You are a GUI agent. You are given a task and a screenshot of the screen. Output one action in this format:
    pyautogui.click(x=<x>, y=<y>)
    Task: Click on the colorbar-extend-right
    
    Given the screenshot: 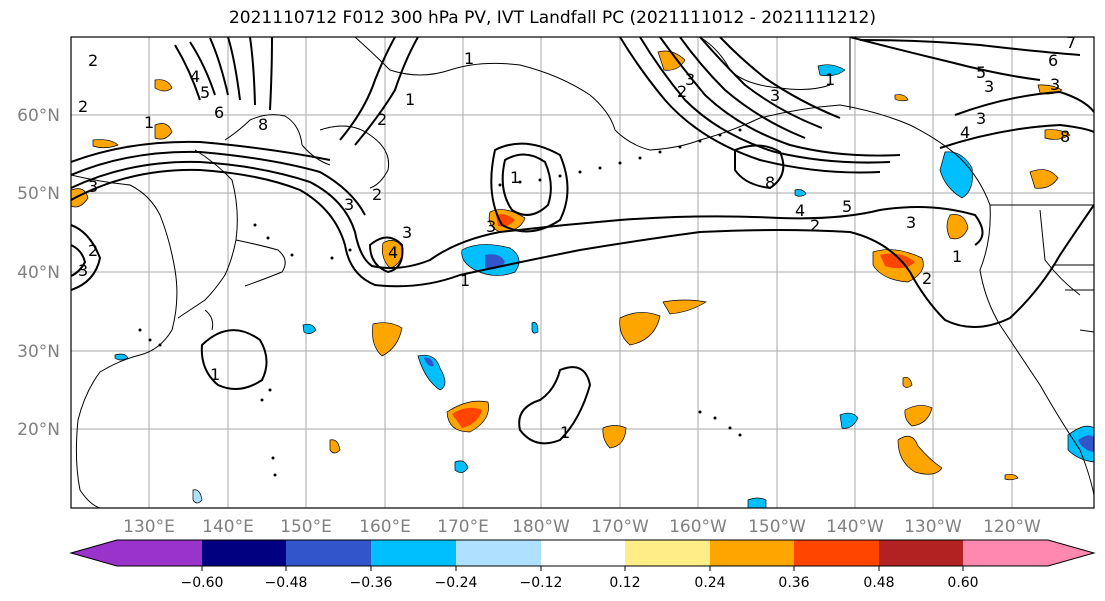 What is the action you would take?
    pyautogui.click(x=1071, y=553)
    